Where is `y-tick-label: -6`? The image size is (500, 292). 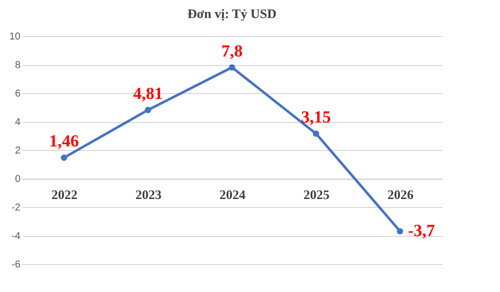 y-tick-label: -6 is located at coordinates (16, 265).